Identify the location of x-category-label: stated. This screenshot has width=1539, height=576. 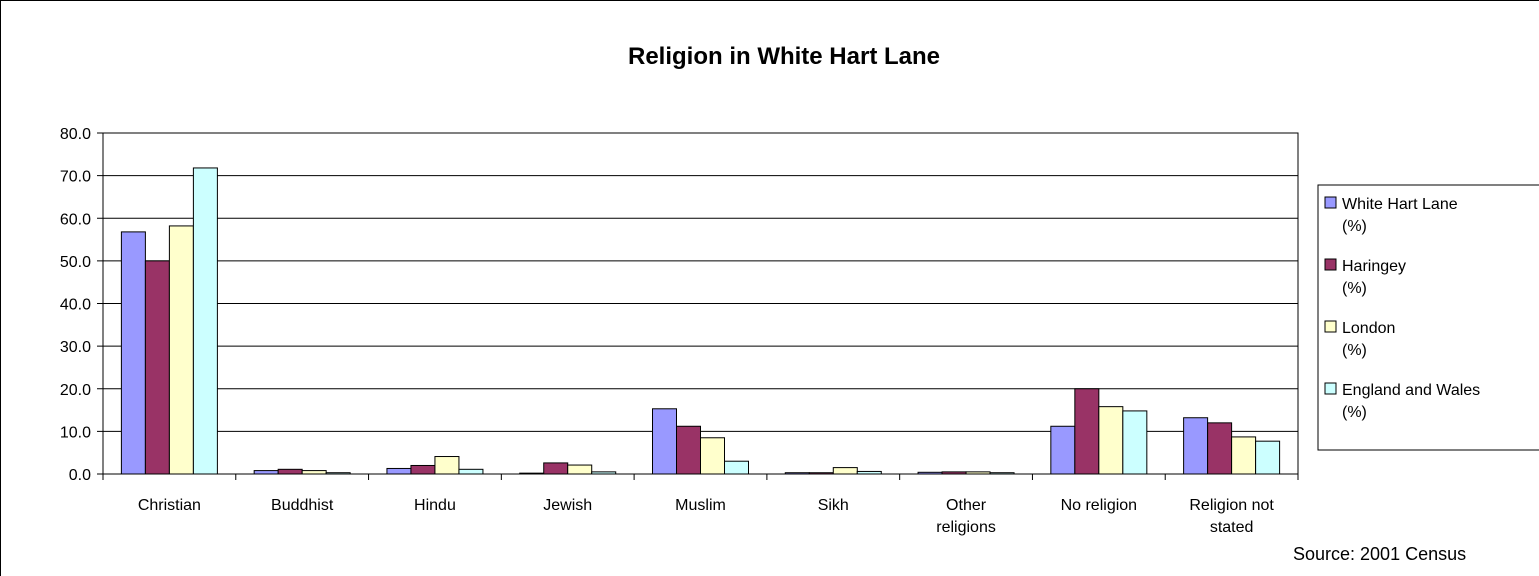
(1232, 527).